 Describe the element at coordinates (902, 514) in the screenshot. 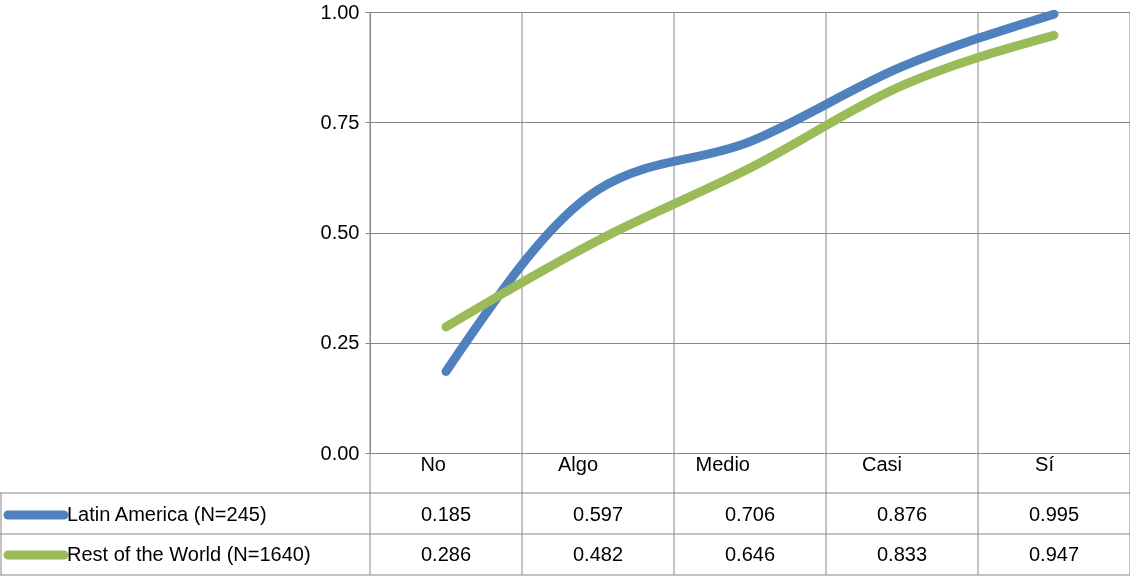

I see `data-label: 0.876` at that location.